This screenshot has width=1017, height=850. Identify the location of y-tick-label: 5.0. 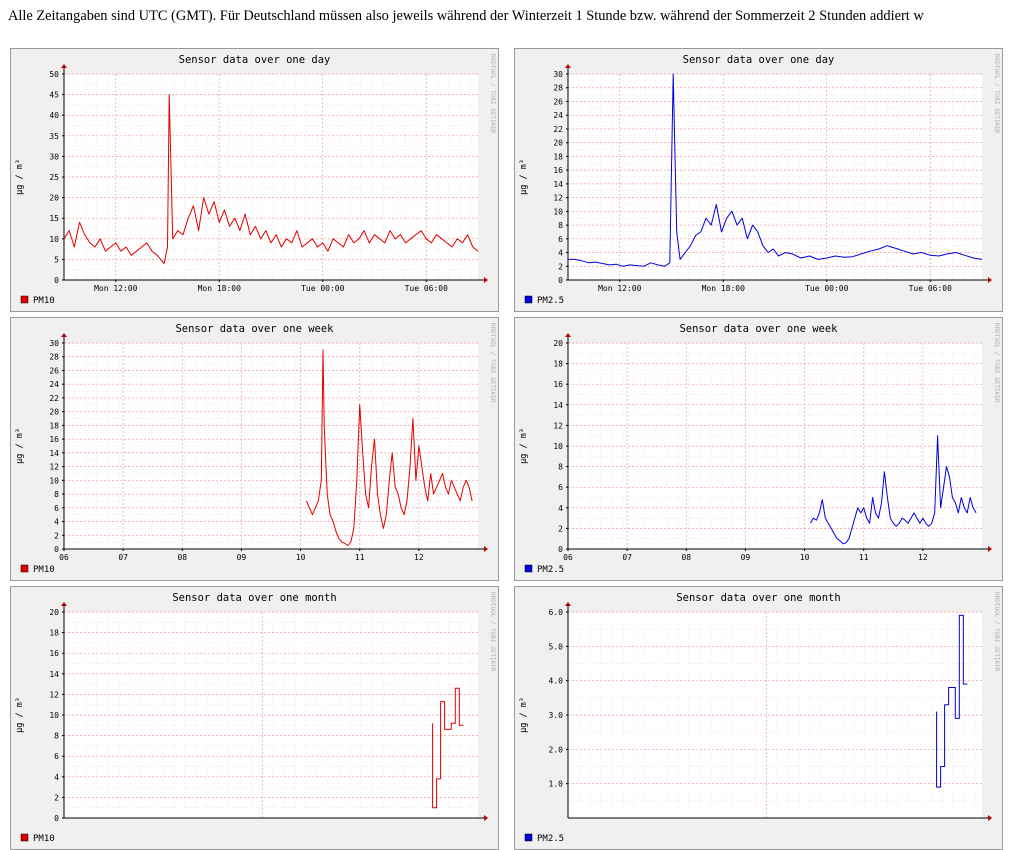
(556, 646).